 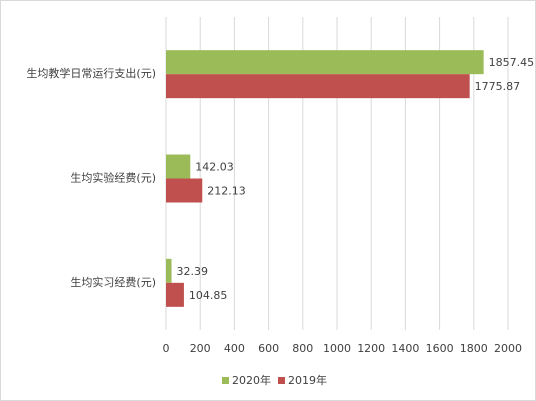 What do you see at coordinates (251, 380) in the screenshot?
I see `legend-label: 2020年` at bounding box center [251, 380].